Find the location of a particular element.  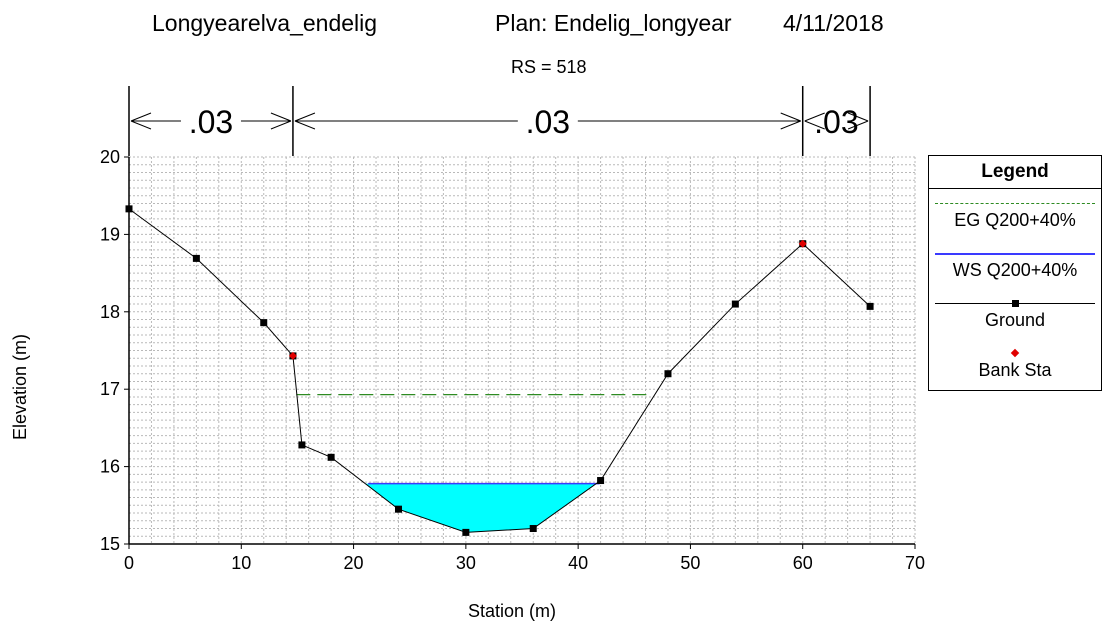

x-tick-label: 70 is located at coordinates (915, 563).